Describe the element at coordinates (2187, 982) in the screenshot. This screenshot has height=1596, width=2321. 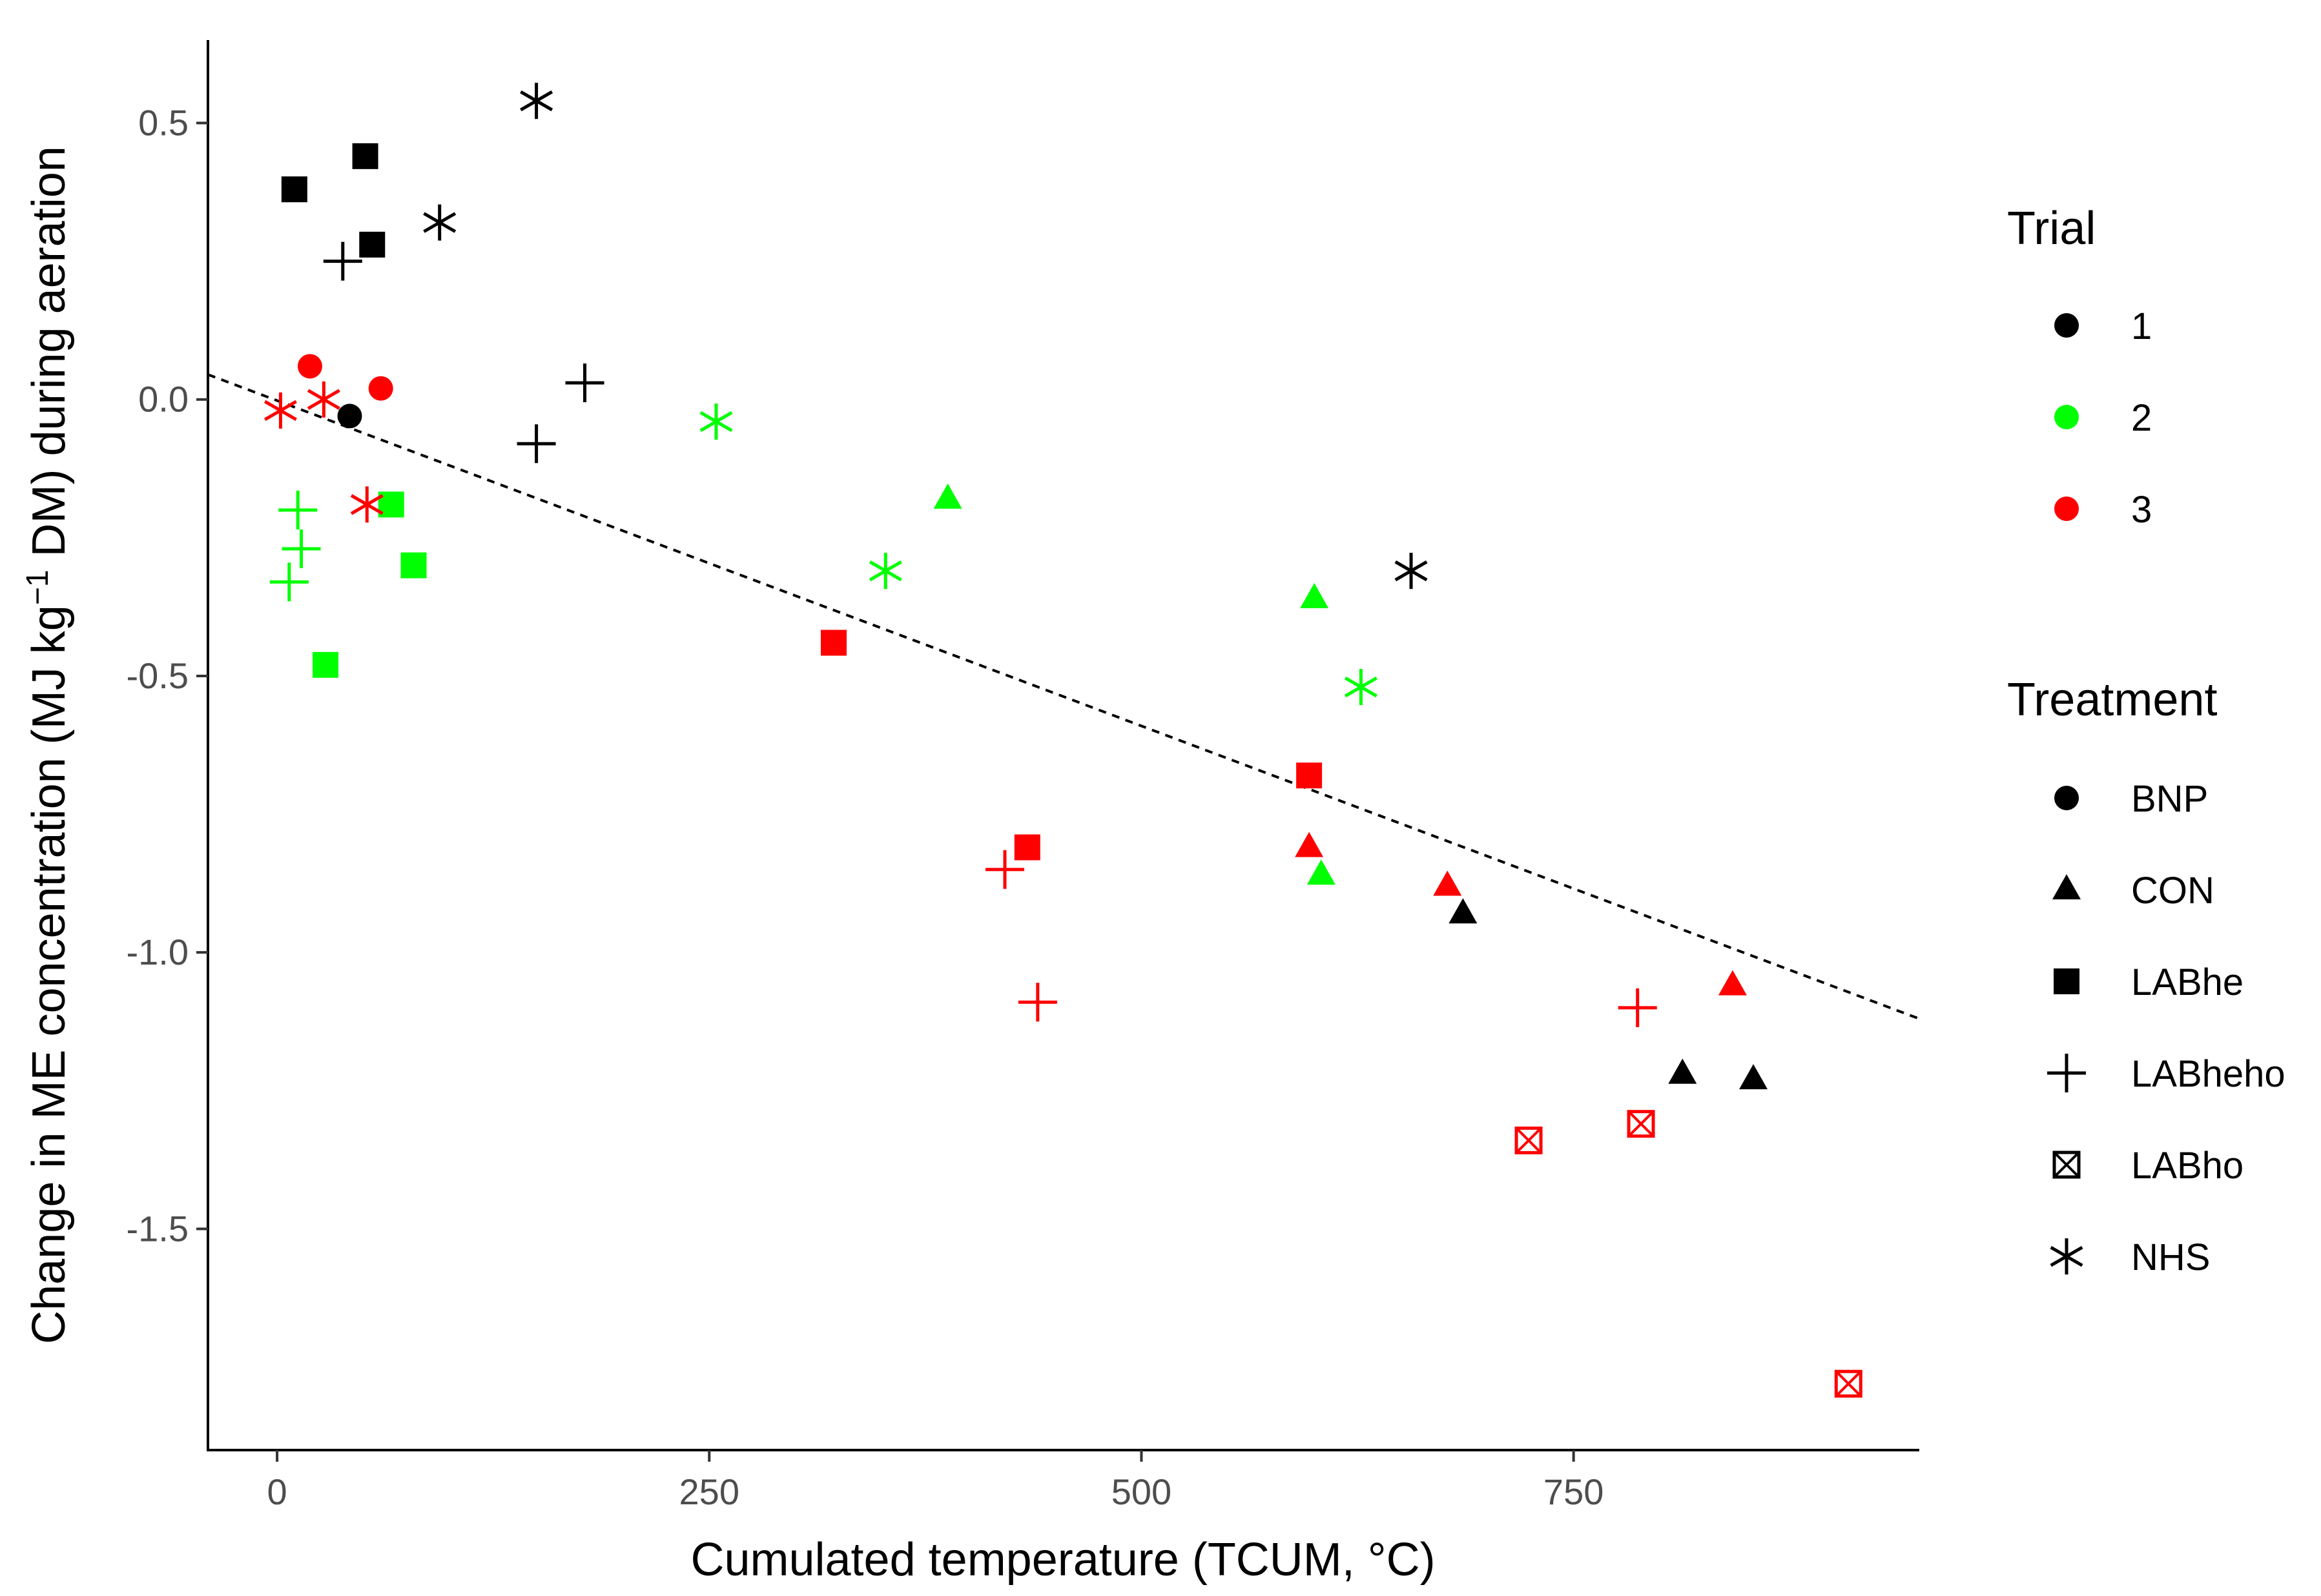
I see `legend-labhe-label: LABhe` at that location.